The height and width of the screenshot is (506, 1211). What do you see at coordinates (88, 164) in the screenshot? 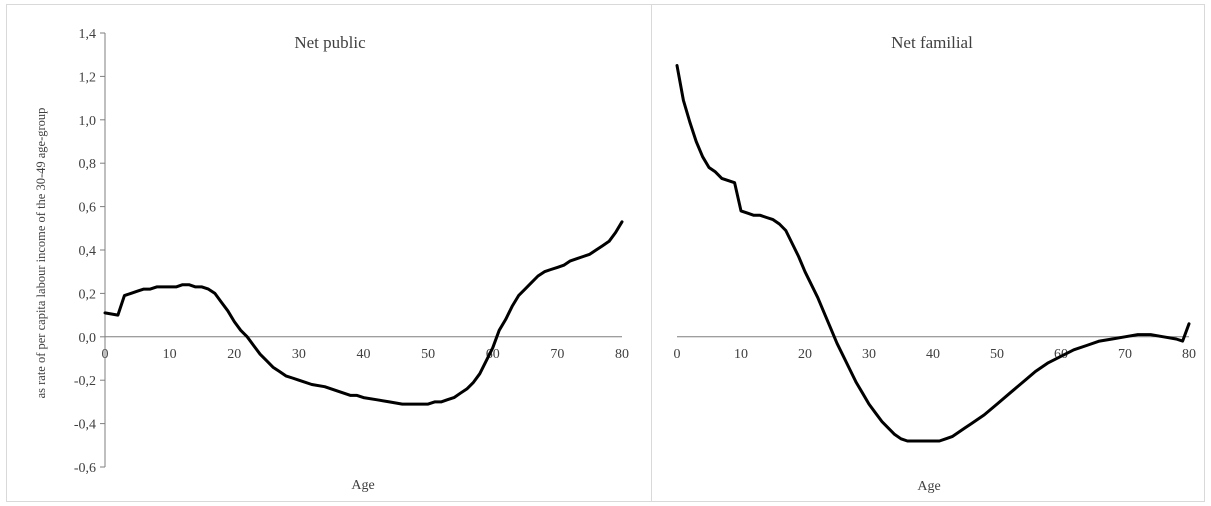
I see `y-tick-label: 0,8` at bounding box center [88, 164].